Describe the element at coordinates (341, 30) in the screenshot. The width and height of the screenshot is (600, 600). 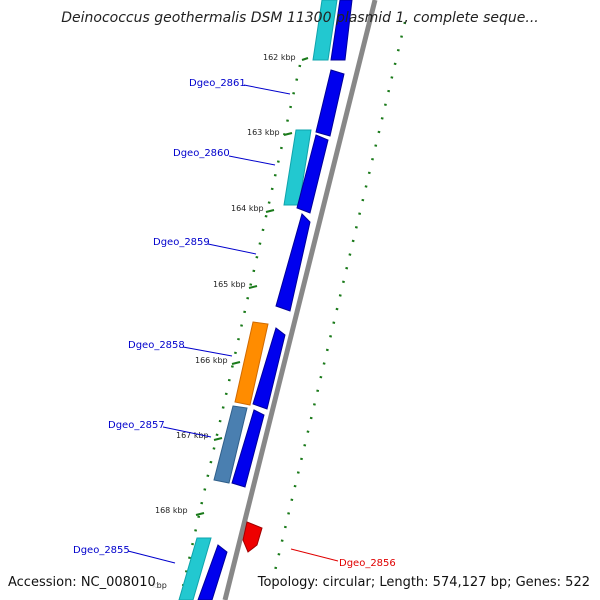
I see `cds-arrow-top` at that location.